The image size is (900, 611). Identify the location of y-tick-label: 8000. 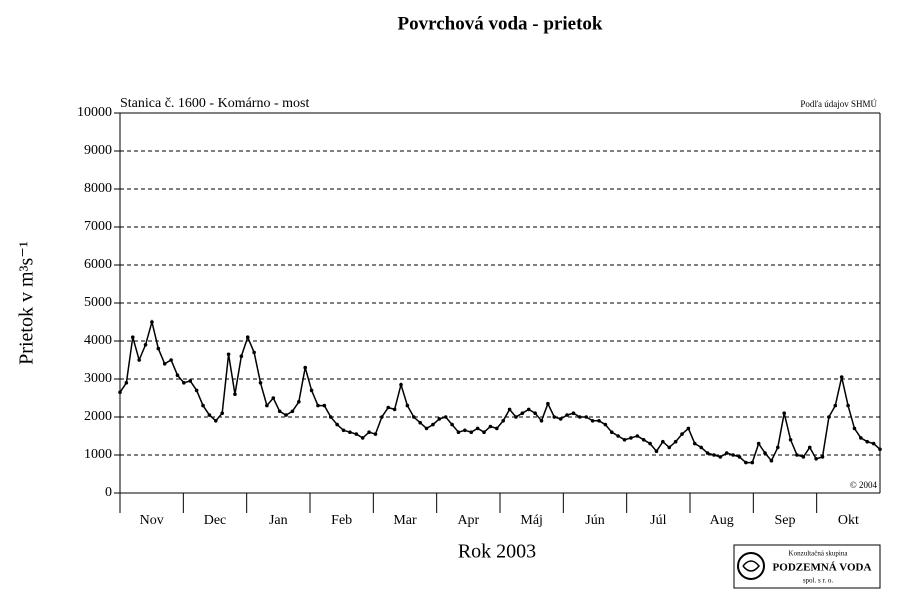
(98, 188).